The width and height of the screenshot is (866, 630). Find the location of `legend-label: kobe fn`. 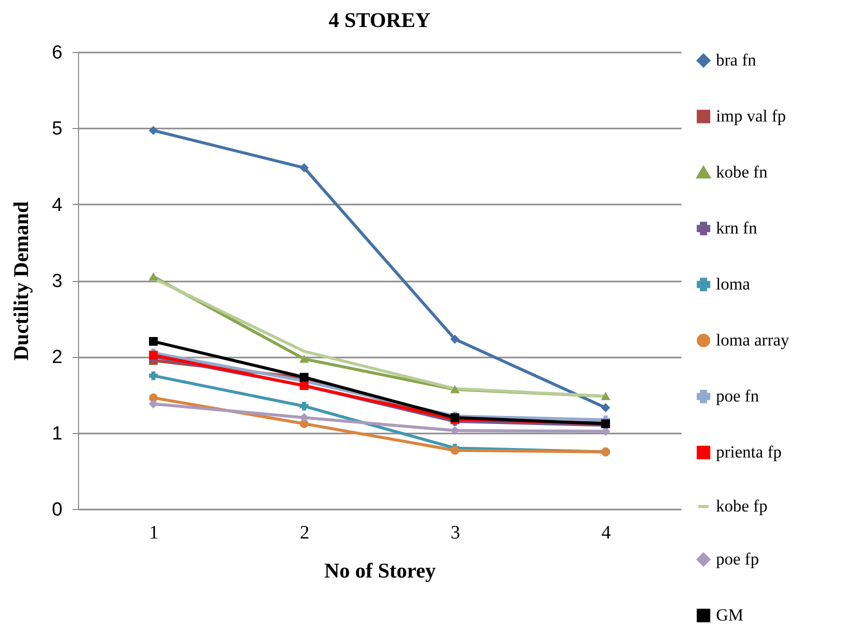

legend-label: kobe fn is located at coordinates (742, 172).